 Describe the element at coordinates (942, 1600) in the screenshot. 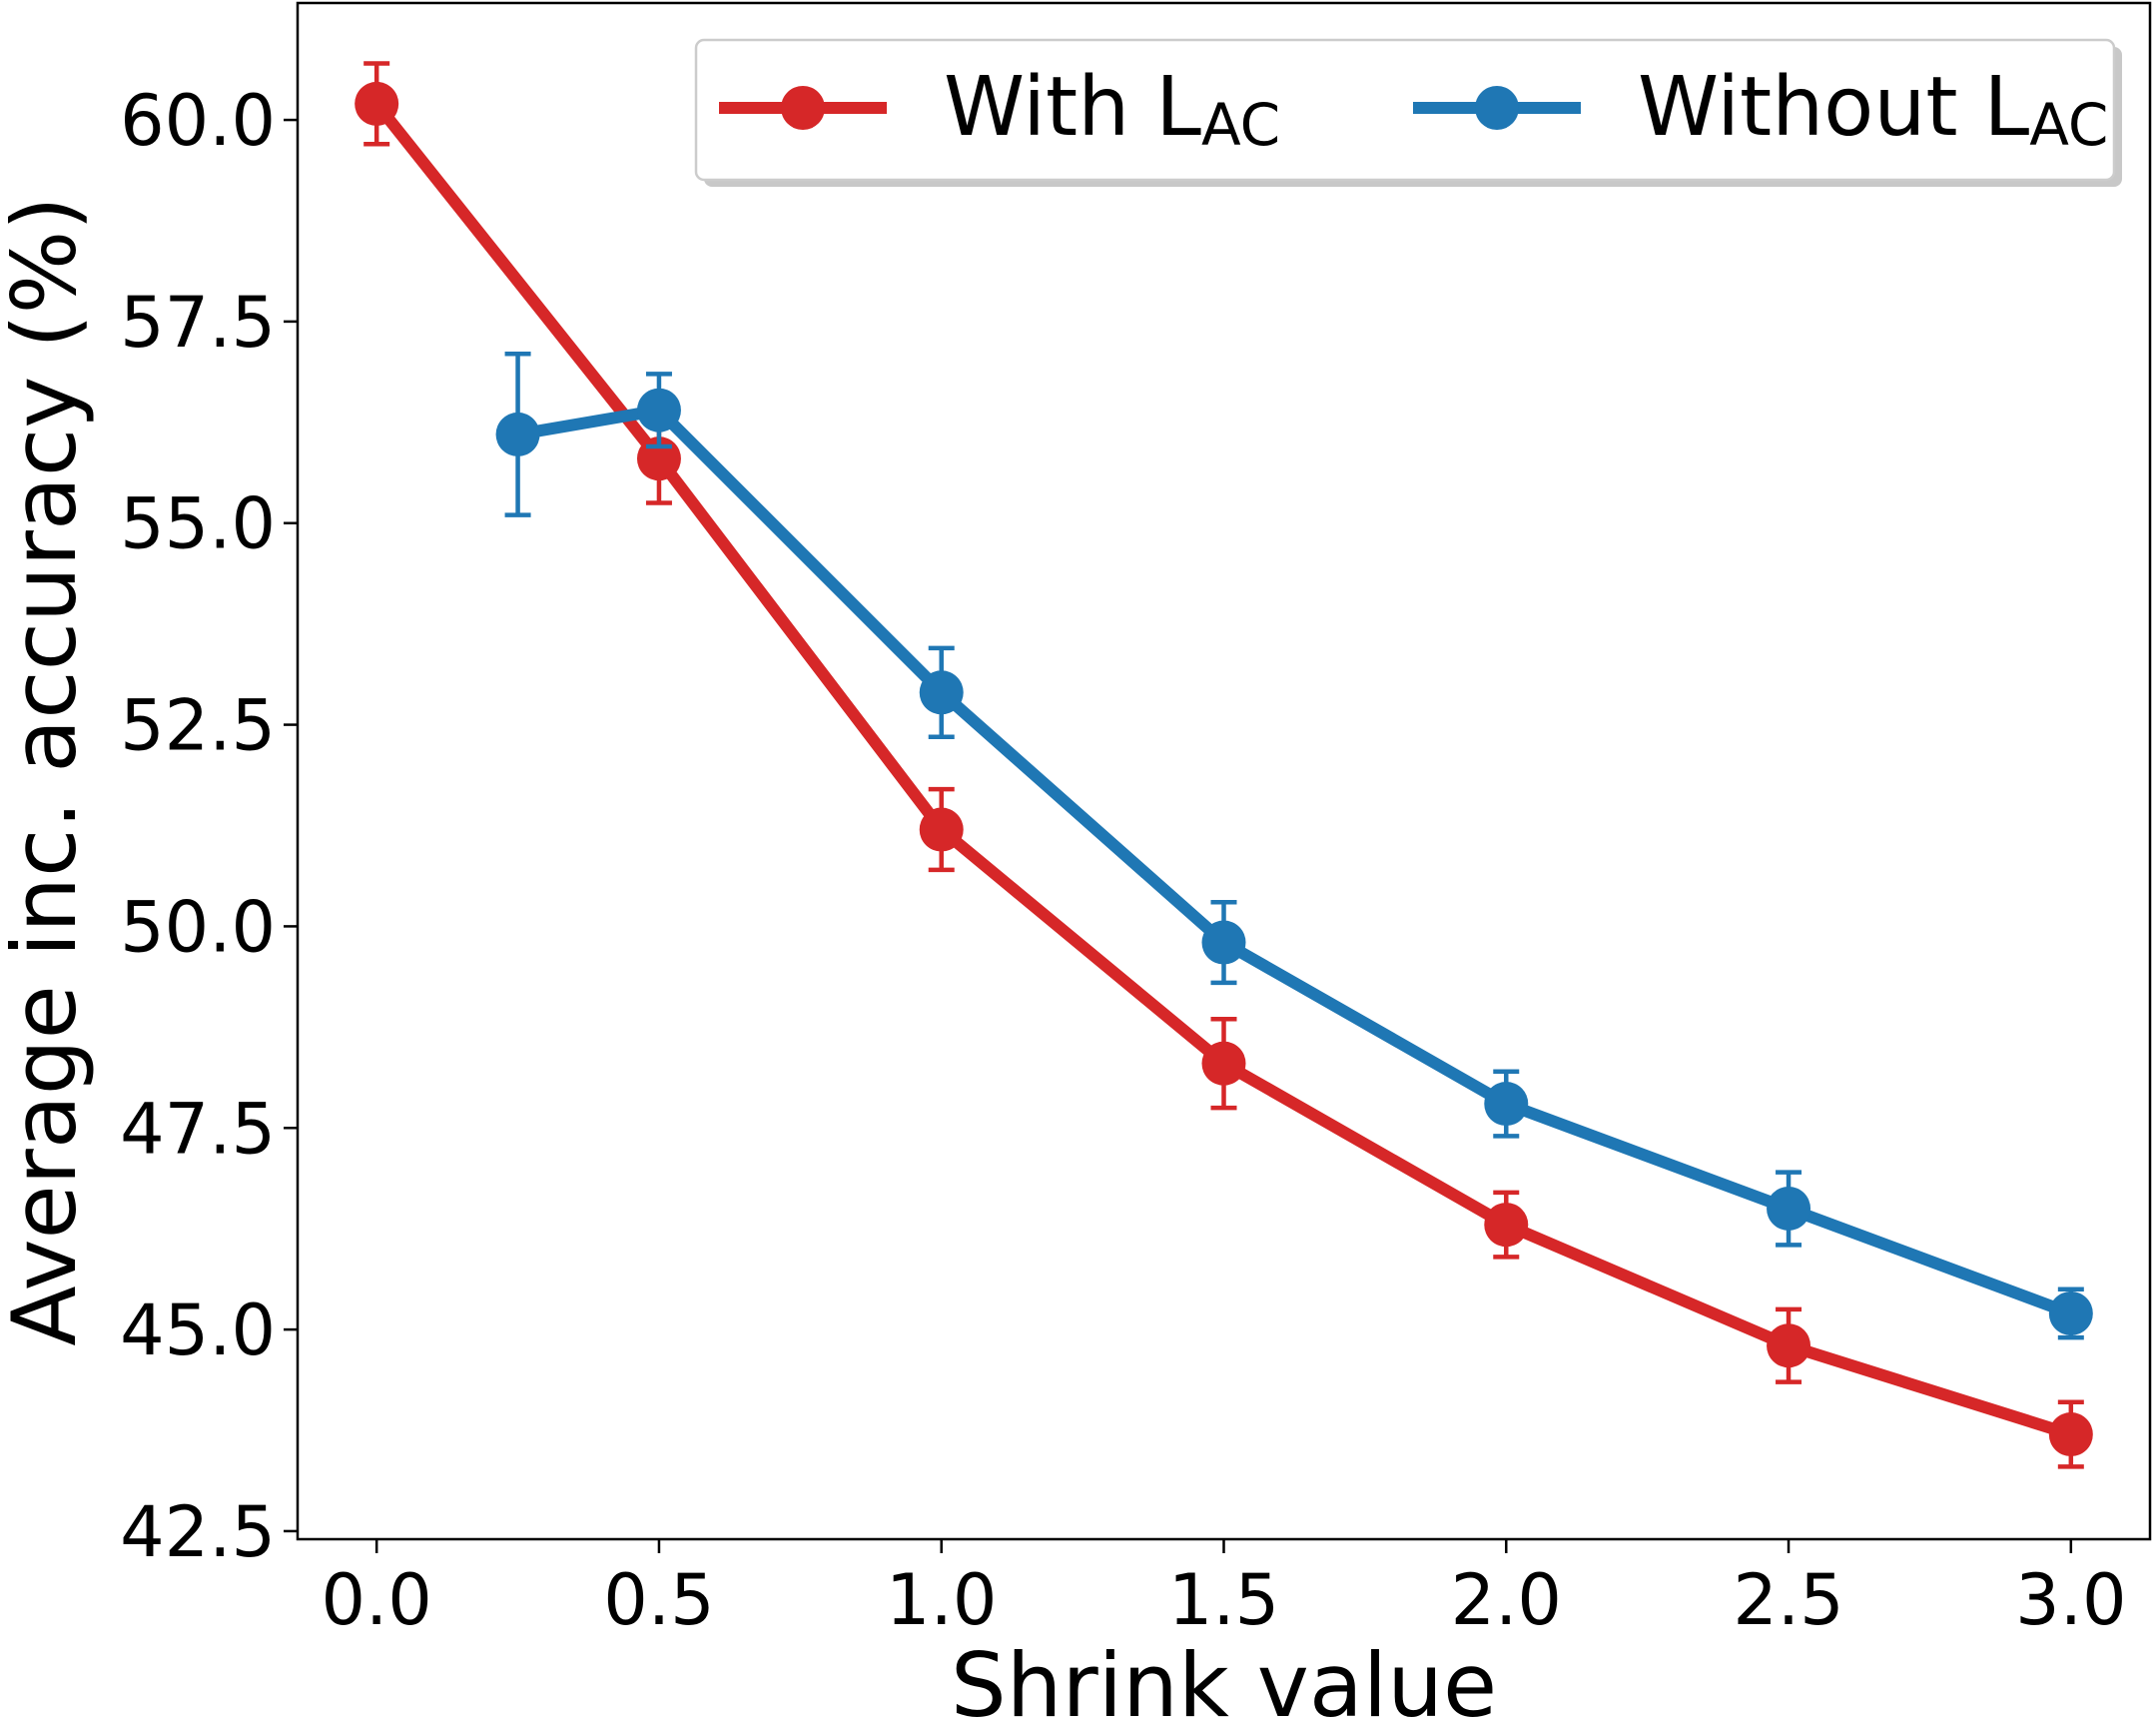

I see `x-tick-label: 1.0` at that location.